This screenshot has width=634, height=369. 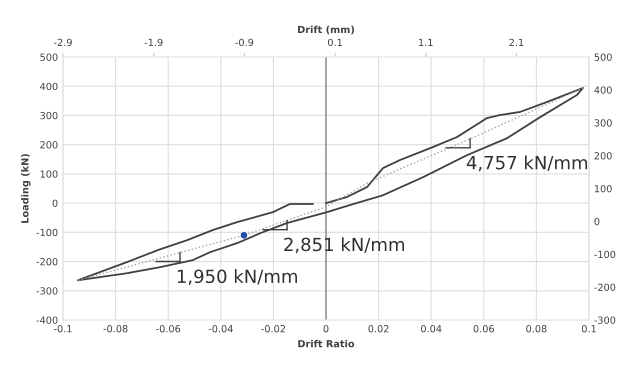 I want to click on y2-tick-label: 500, so click(x=603, y=57).